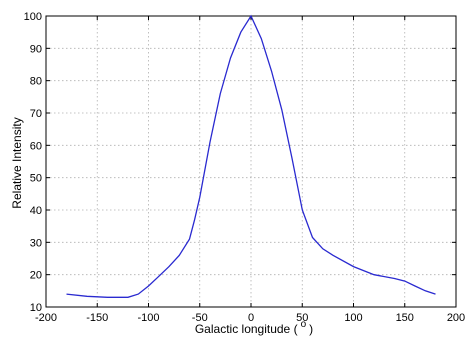 The width and height of the screenshot is (466, 345). I want to click on y-tick-label: 20, so click(36, 276).